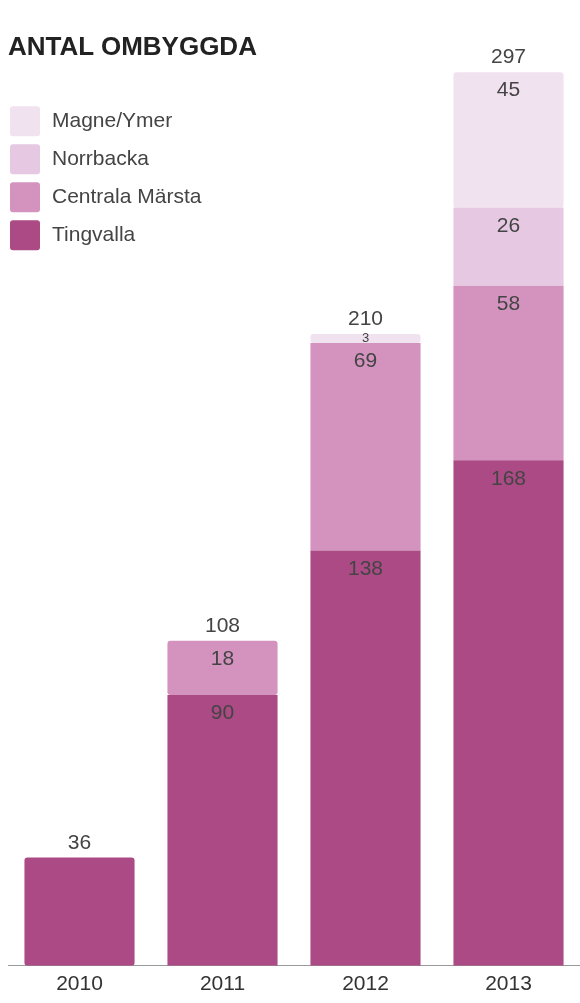 This screenshot has width=580, height=1003. What do you see at coordinates (508, 477) in the screenshot?
I see `data-label: 168` at bounding box center [508, 477].